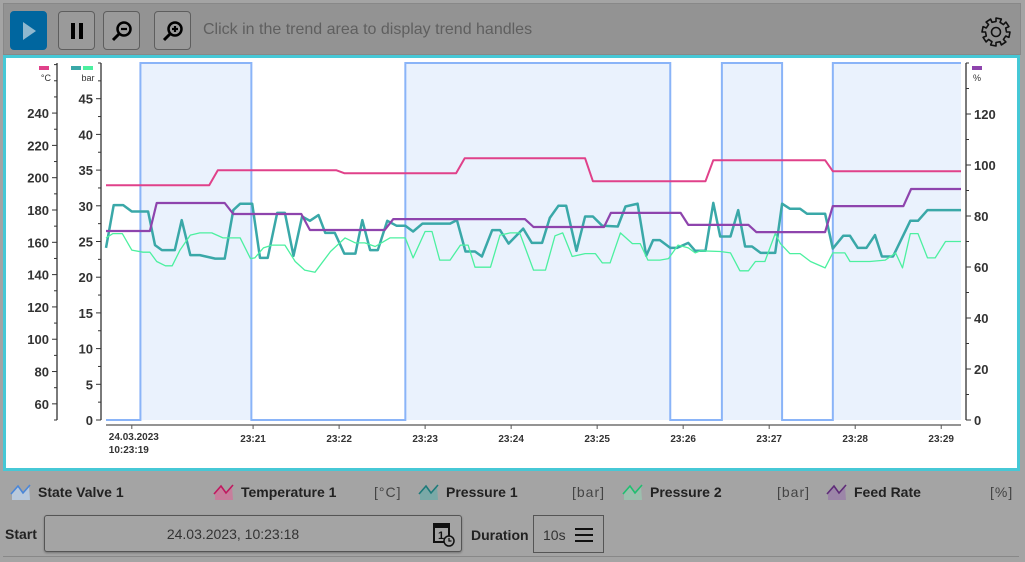  Describe the element at coordinates (441, 536) in the screenshot. I see `svg-text: 1` at that location.